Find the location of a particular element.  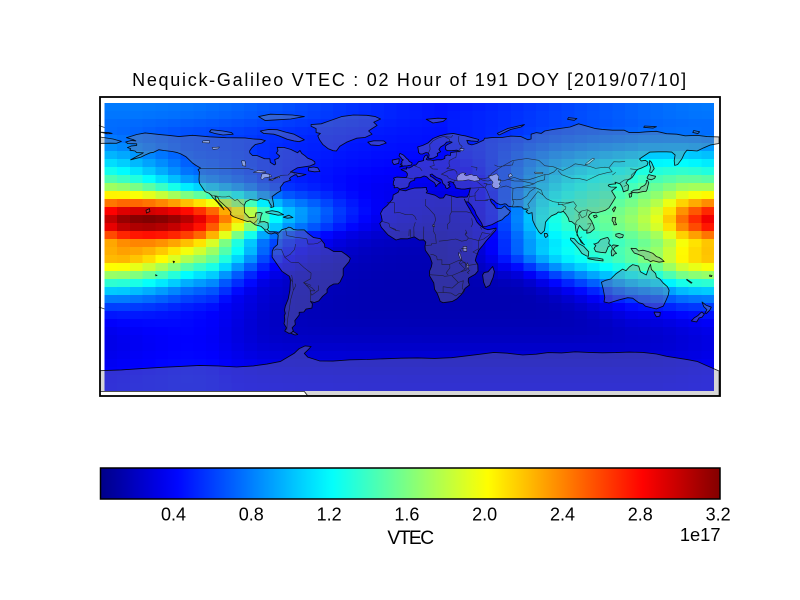

svg-text: VTEC is located at coordinates (410, 538).